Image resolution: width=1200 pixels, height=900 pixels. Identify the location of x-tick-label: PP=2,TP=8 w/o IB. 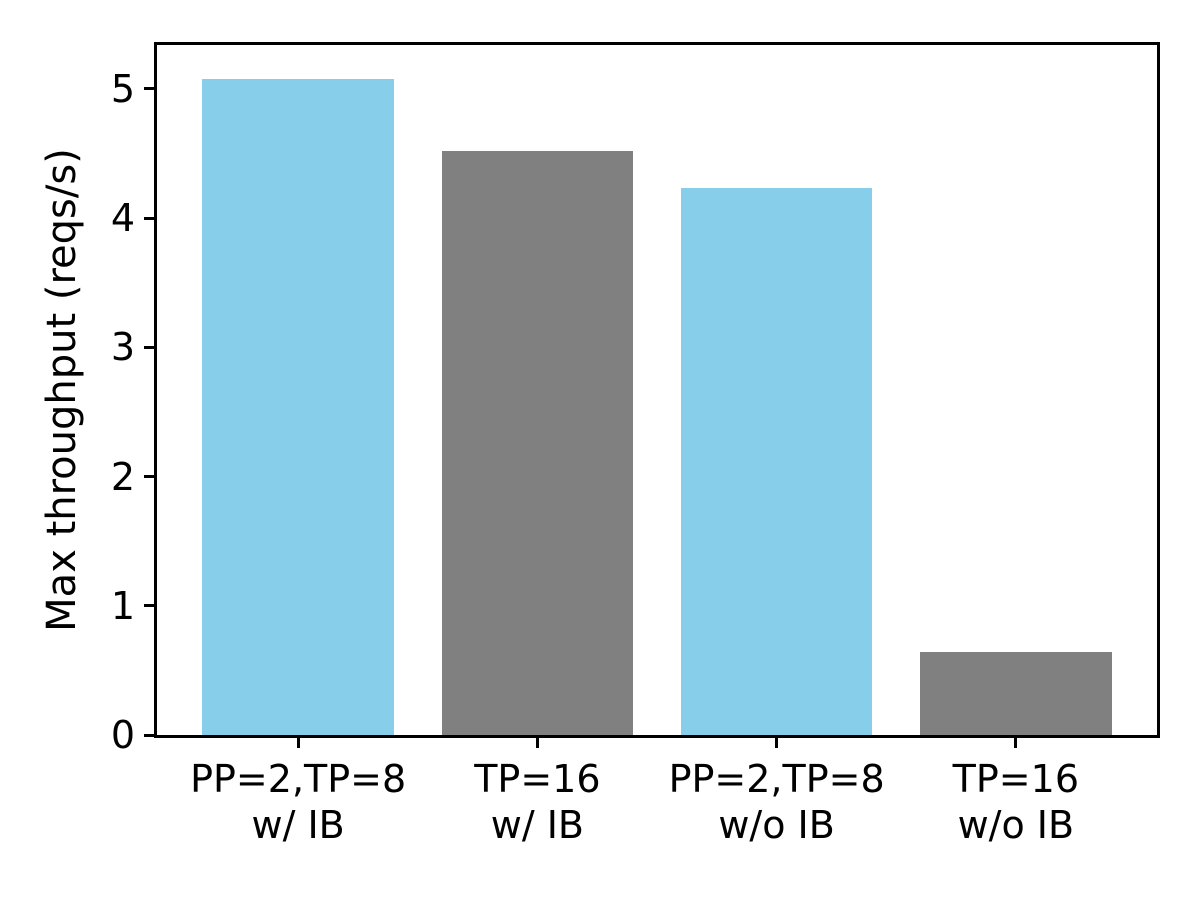
(776, 802).